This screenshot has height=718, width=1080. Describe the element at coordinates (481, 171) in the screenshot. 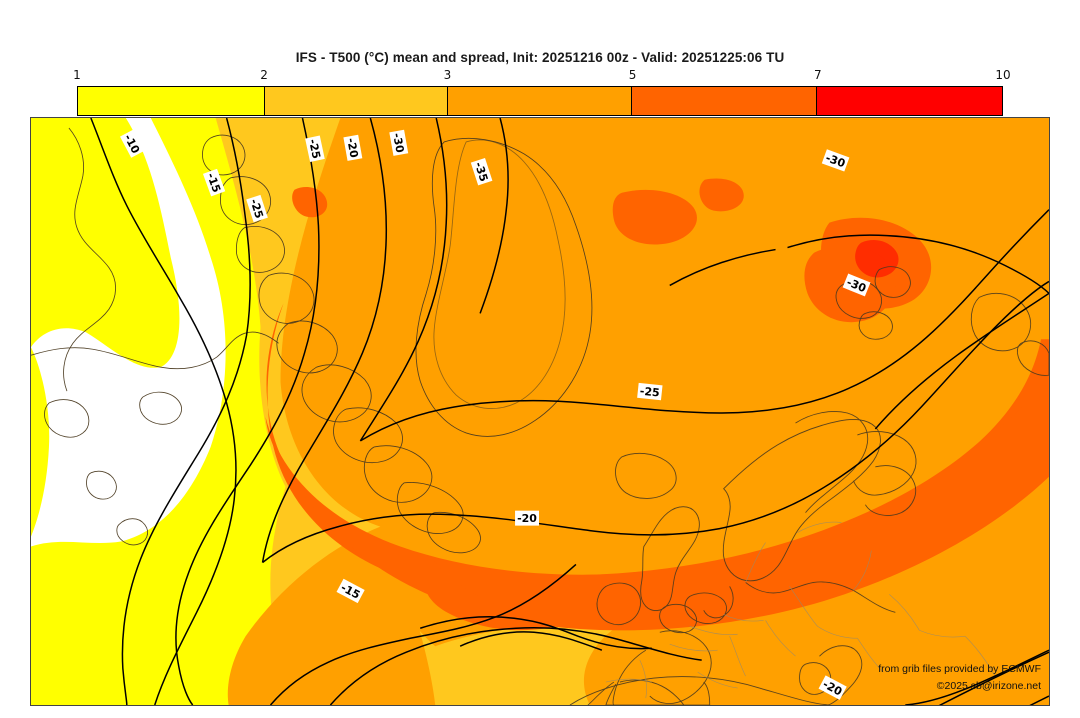

I see `contour-label: -35` at that location.